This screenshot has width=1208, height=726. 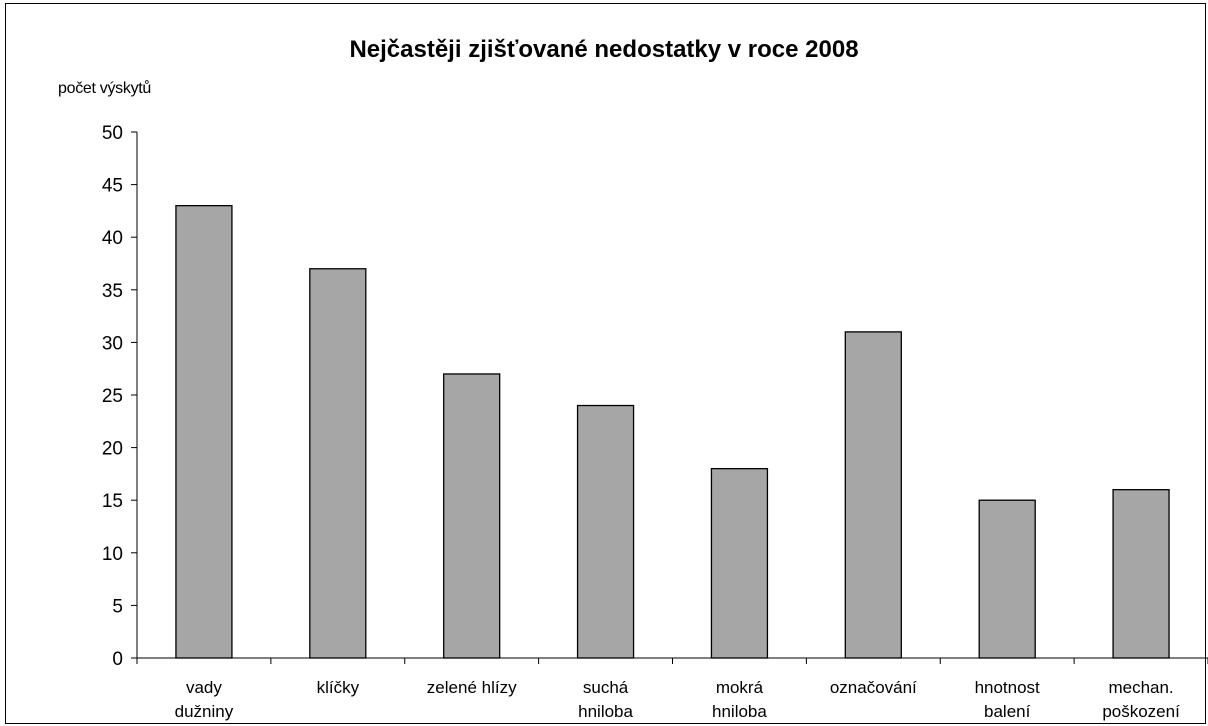 I want to click on y-tick-label: 45, so click(x=112, y=186).